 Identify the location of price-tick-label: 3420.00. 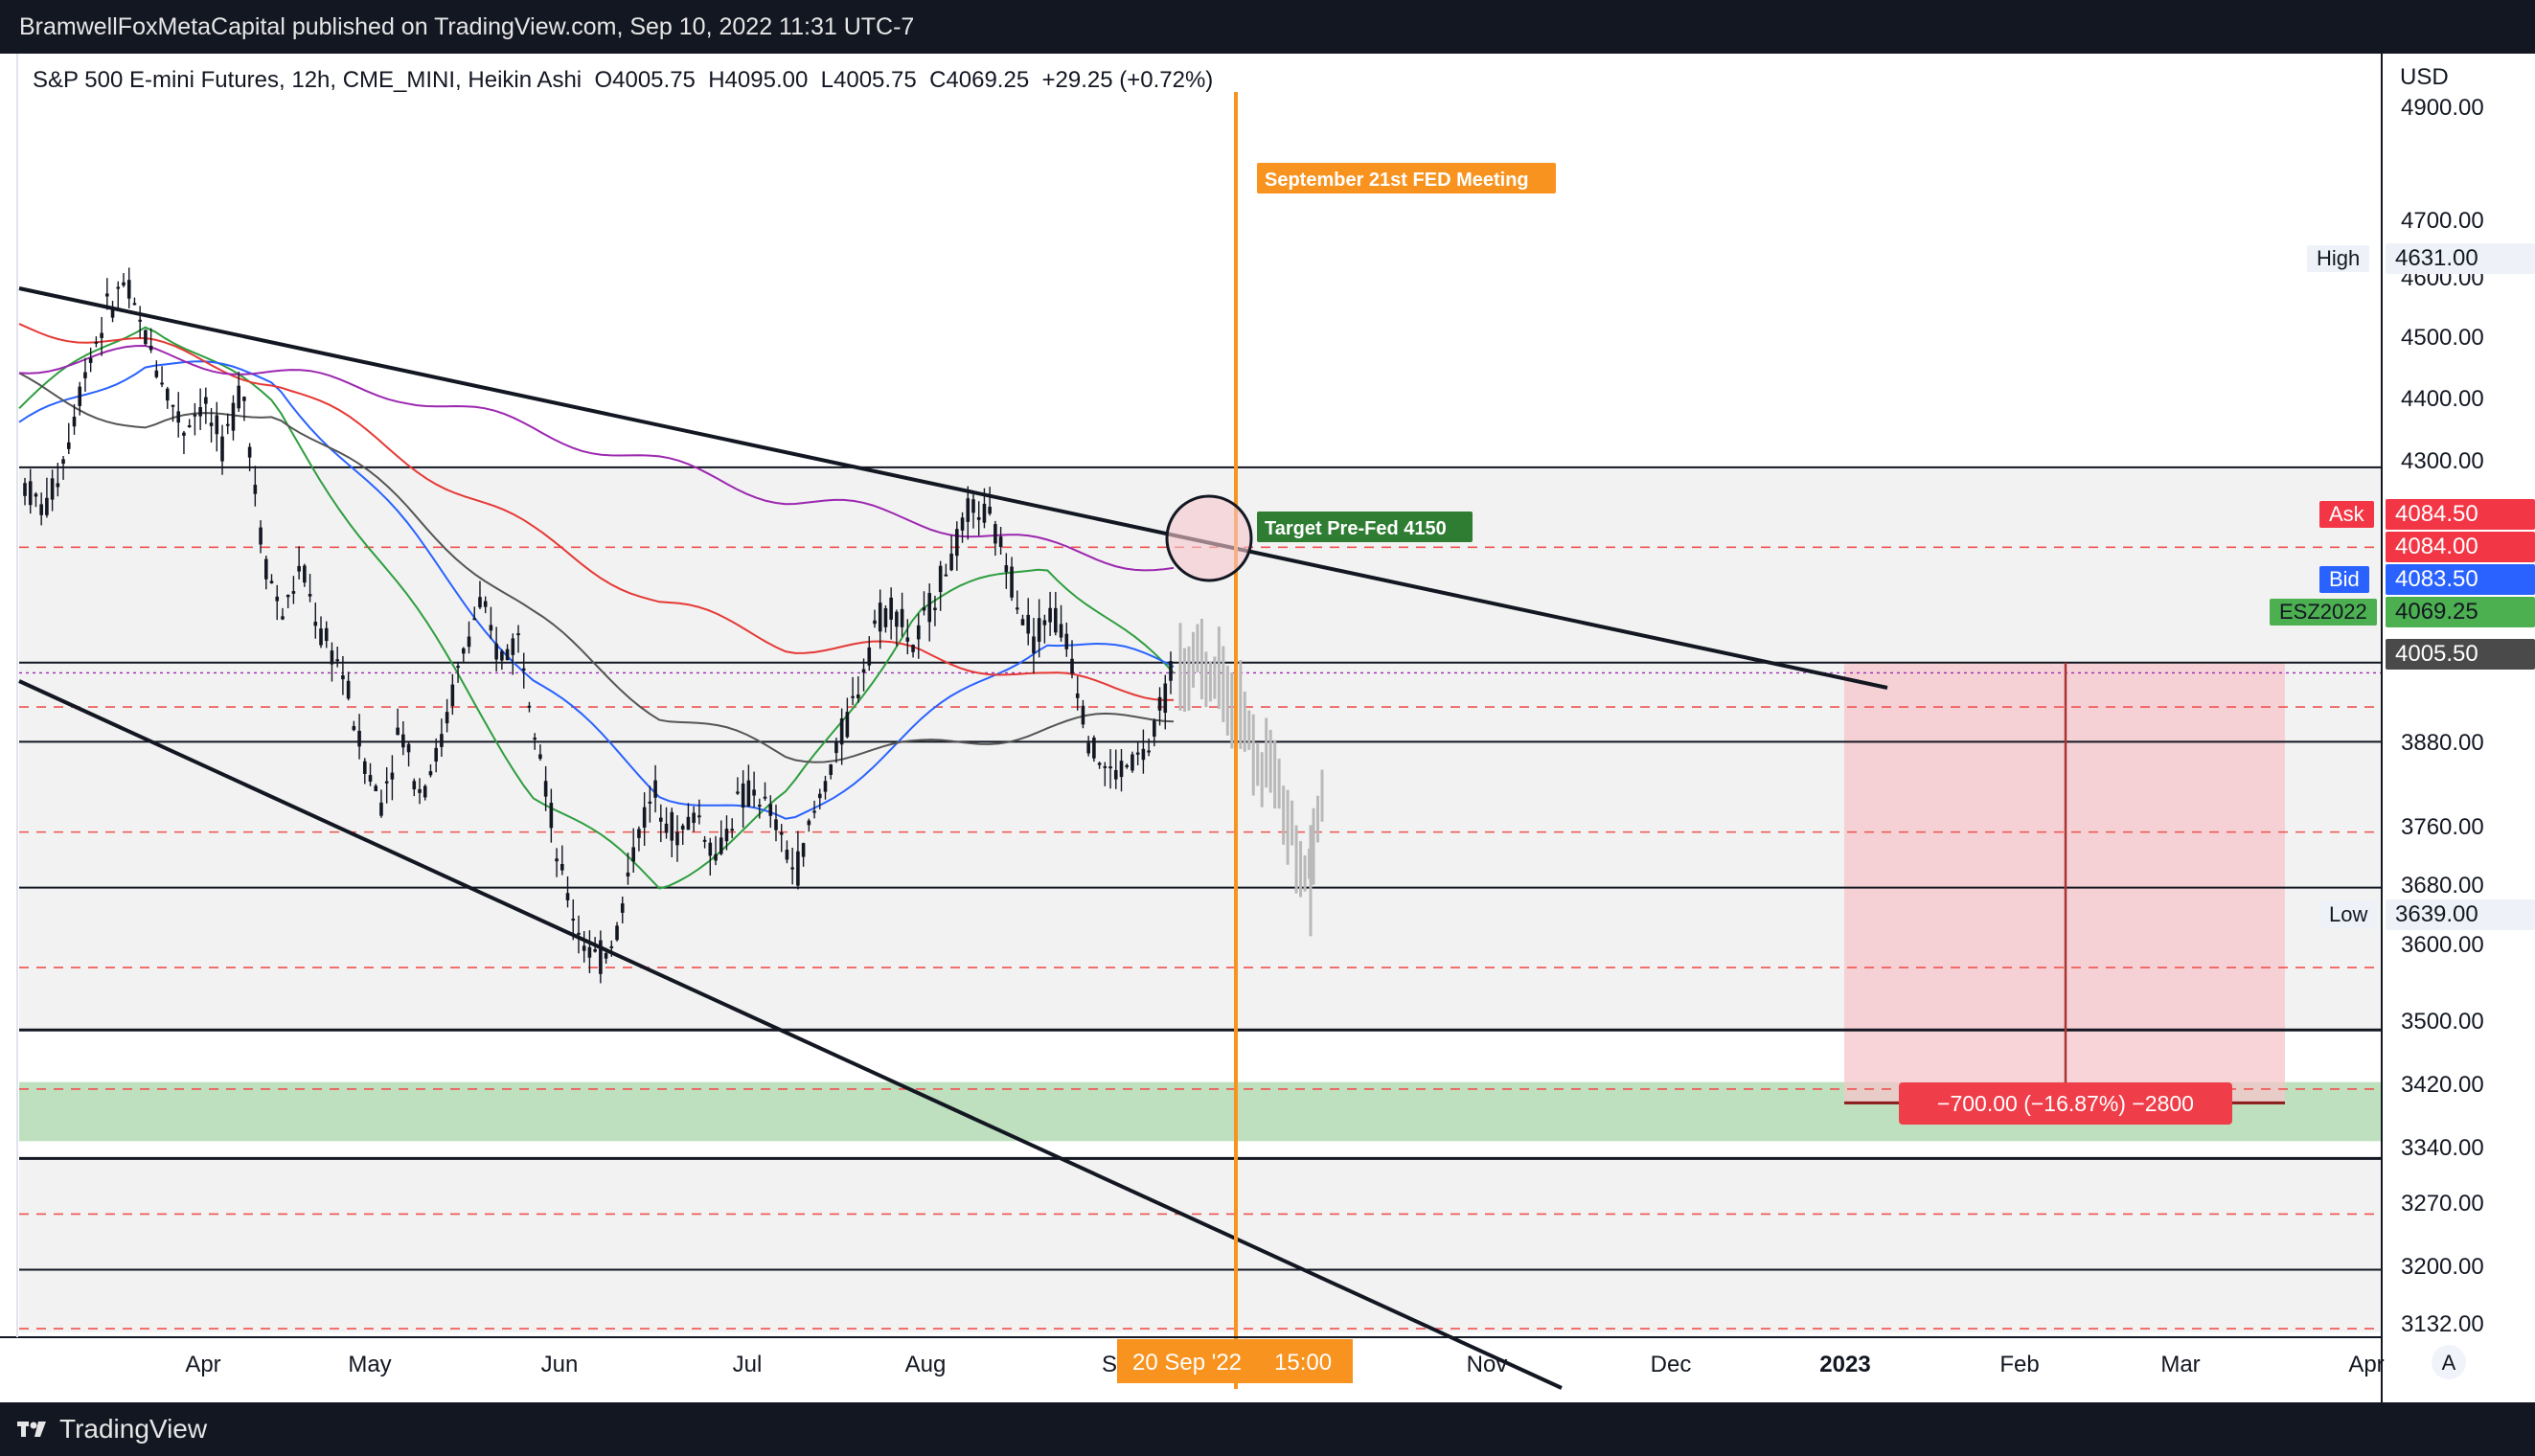
(2442, 1085).